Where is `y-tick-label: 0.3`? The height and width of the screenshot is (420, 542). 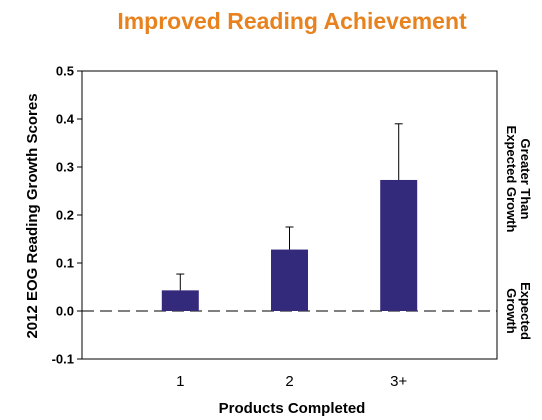
y-tick-label: 0.3 is located at coordinates (65, 167).